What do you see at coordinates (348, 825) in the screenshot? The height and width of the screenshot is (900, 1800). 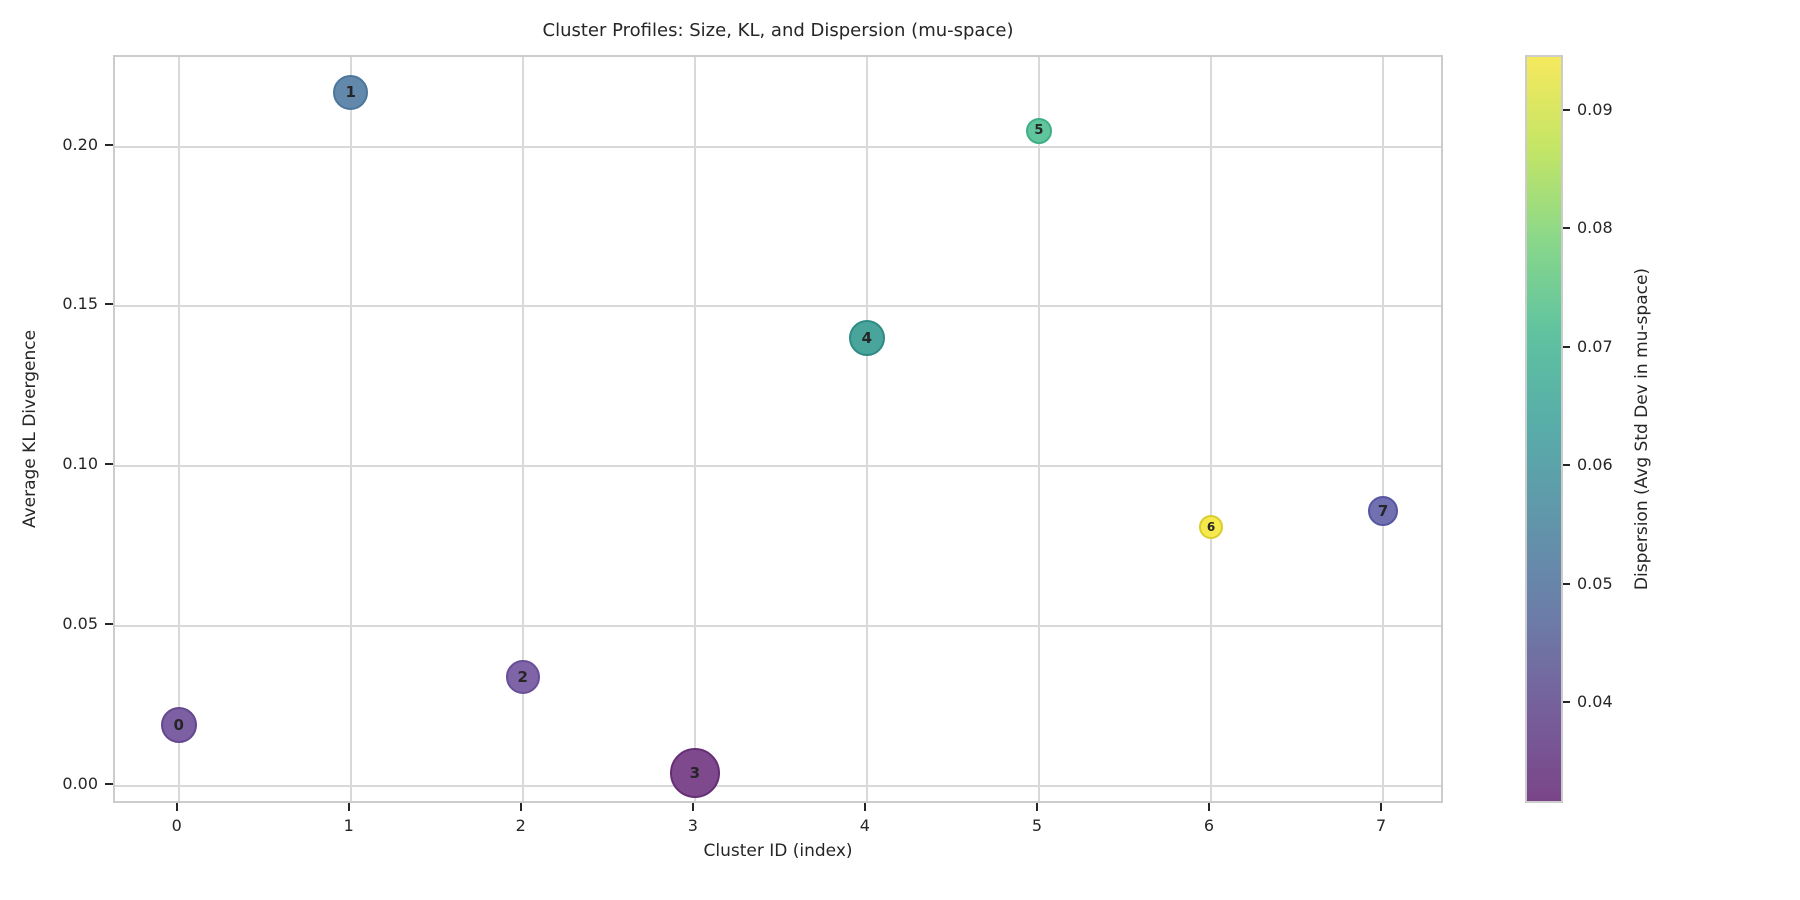 I see `x-tick-label-1: 1` at bounding box center [348, 825].